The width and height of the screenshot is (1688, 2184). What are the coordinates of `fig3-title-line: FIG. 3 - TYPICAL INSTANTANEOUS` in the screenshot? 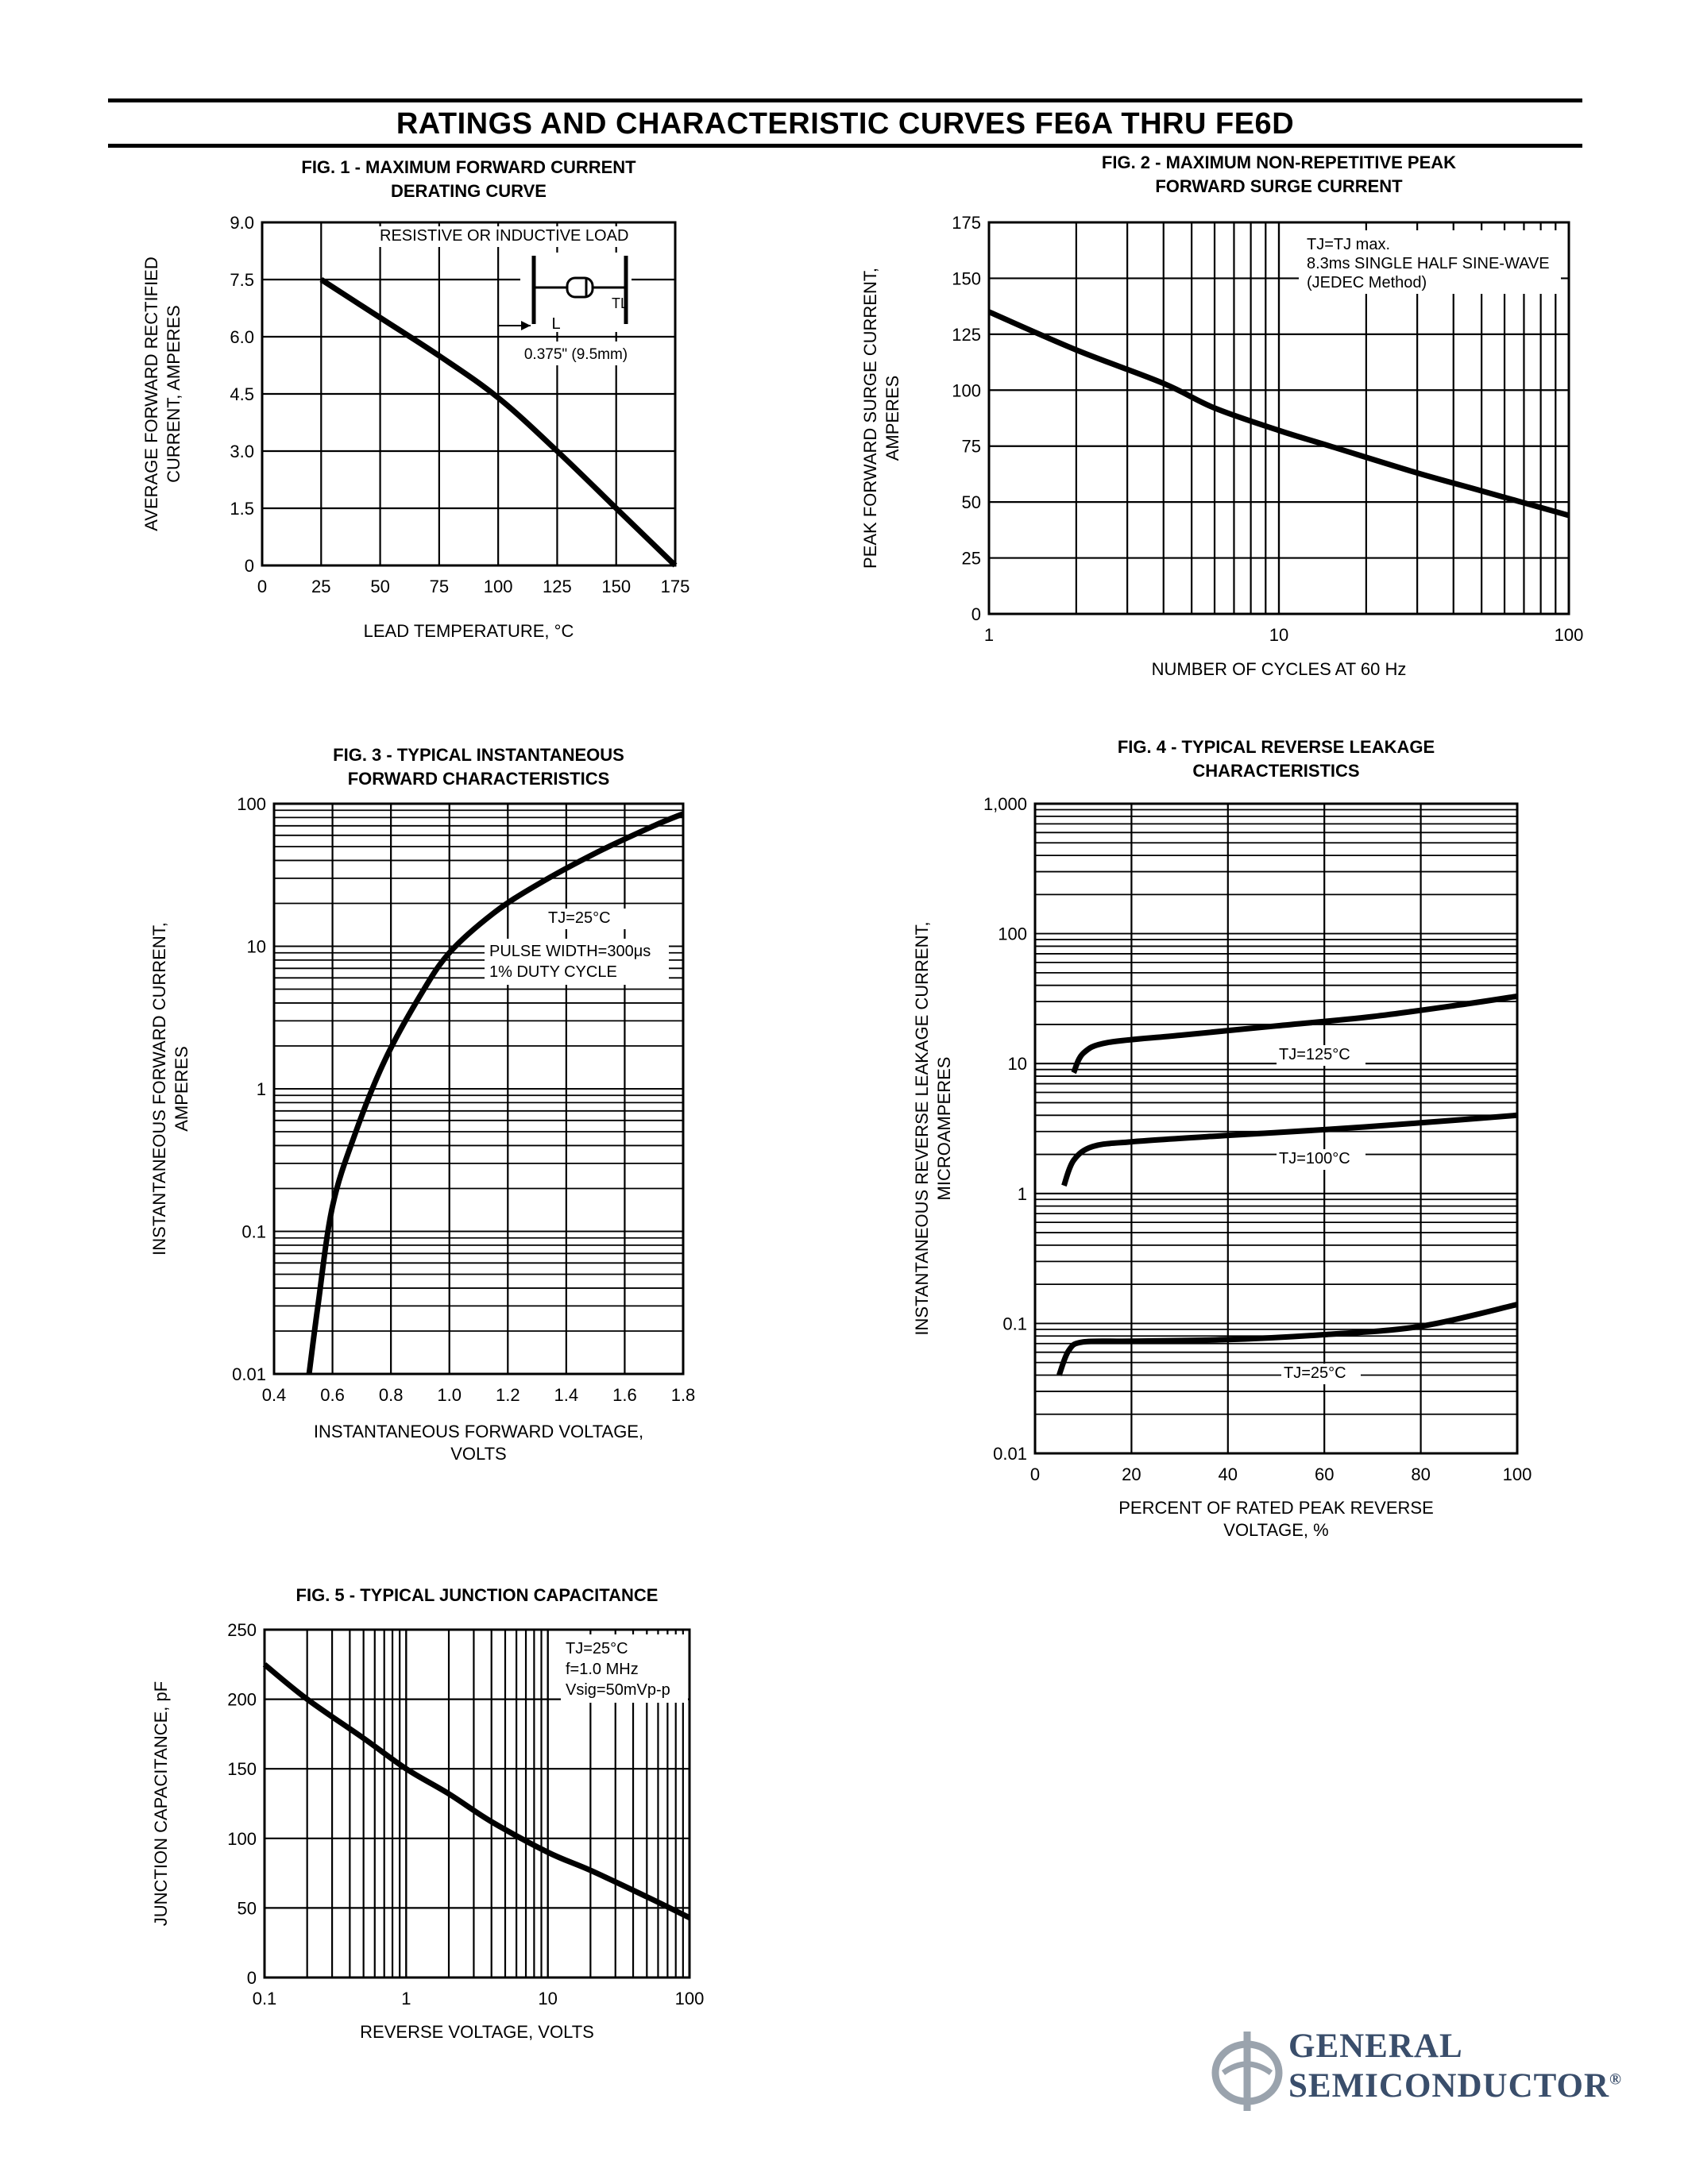 It's located at (479, 755).